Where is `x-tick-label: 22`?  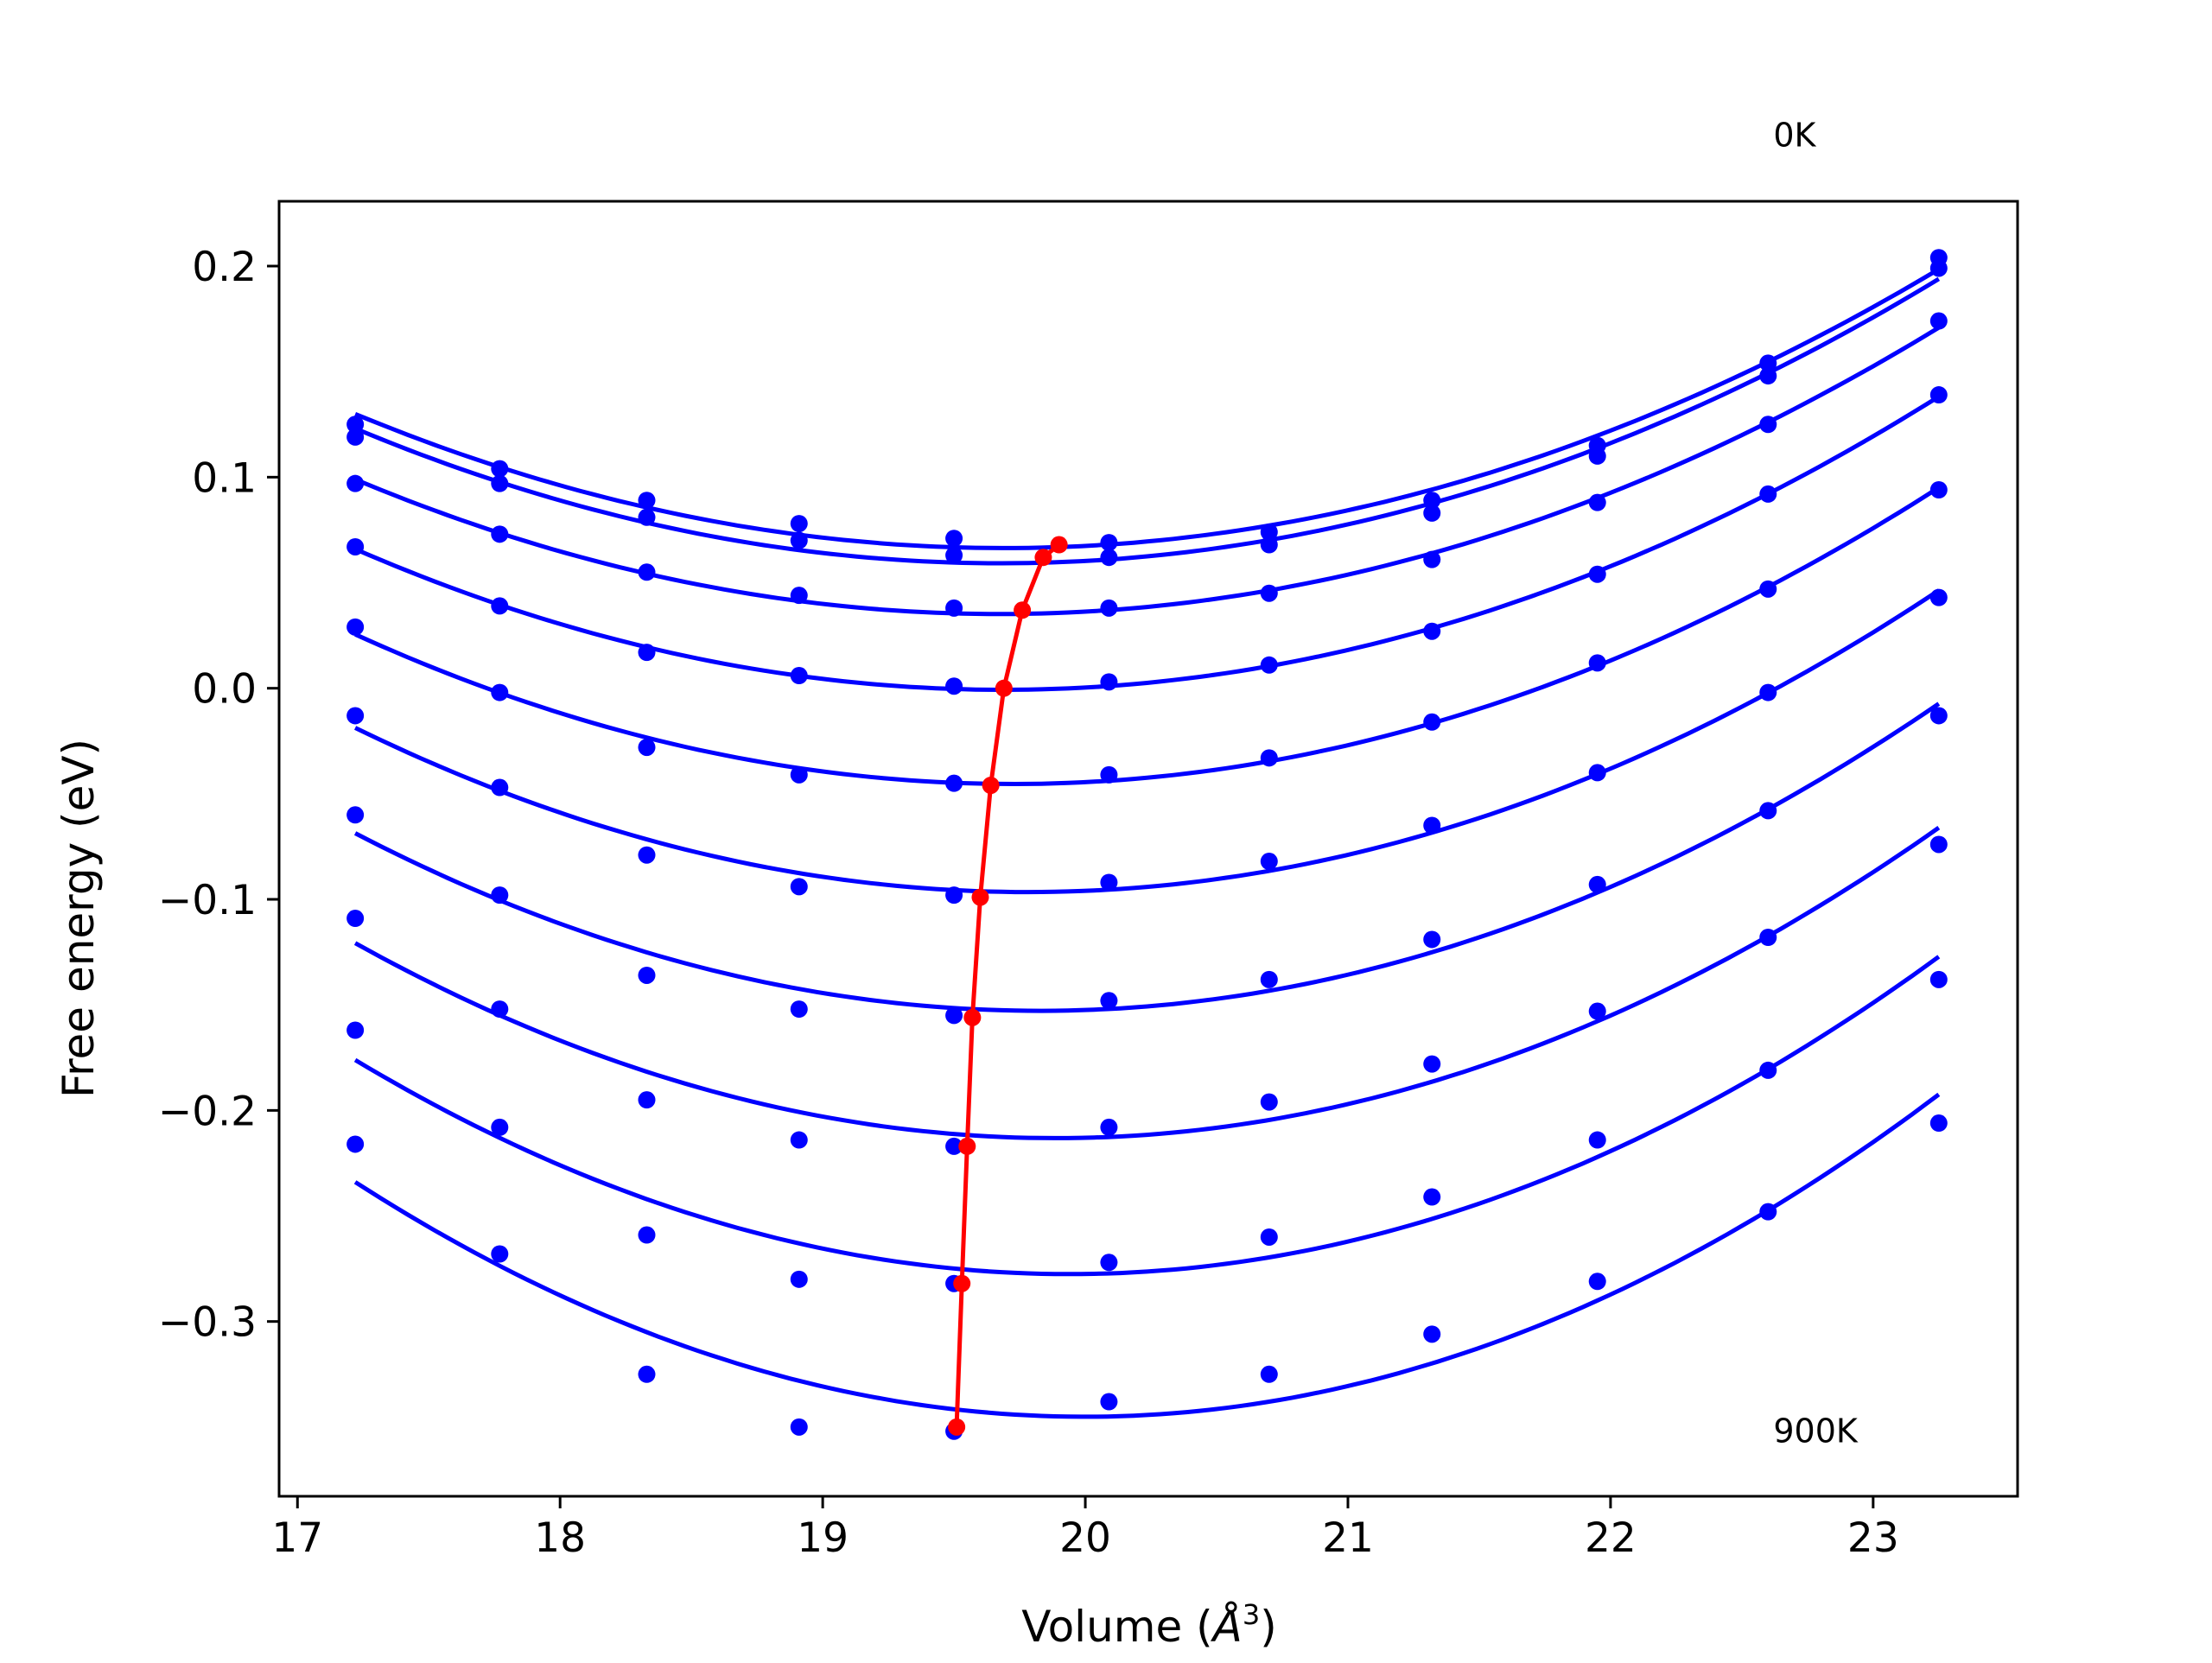 x-tick-label: 22 is located at coordinates (1611, 1538).